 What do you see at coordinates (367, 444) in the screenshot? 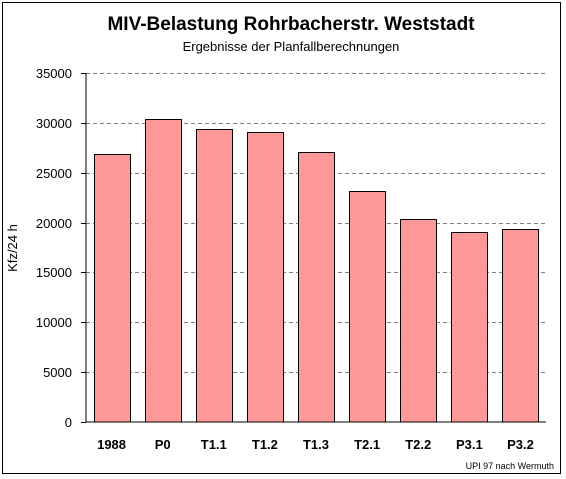
I see `x-tick-label: T2.1` at bounding box center [367, 444].